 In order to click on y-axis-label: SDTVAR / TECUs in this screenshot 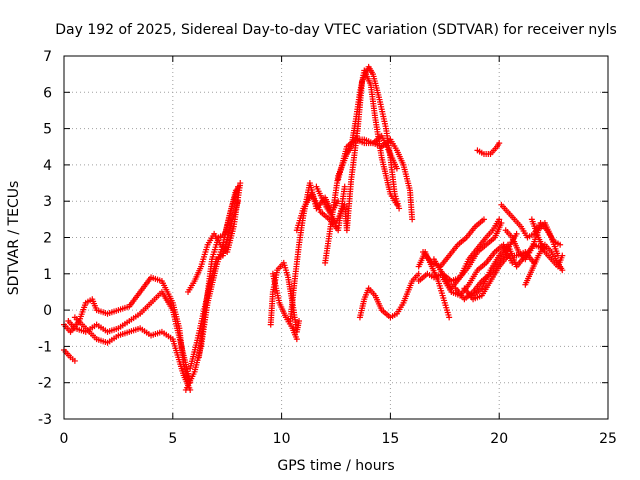, I will do `click(14, 238)`.